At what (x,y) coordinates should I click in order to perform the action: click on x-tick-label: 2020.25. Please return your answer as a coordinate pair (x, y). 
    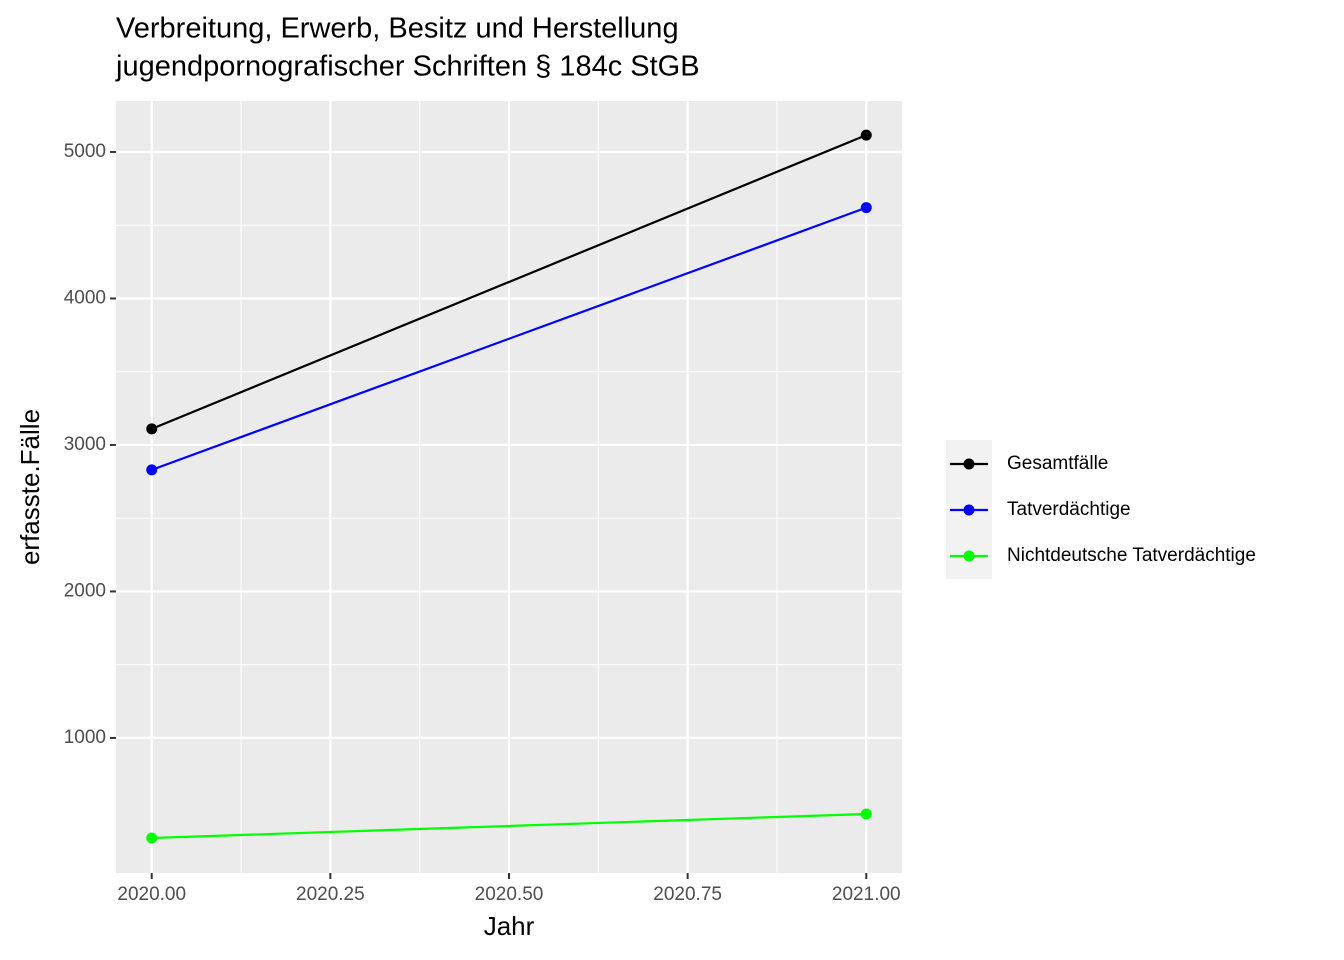
    Looking at the image, I should click on (330, 894).